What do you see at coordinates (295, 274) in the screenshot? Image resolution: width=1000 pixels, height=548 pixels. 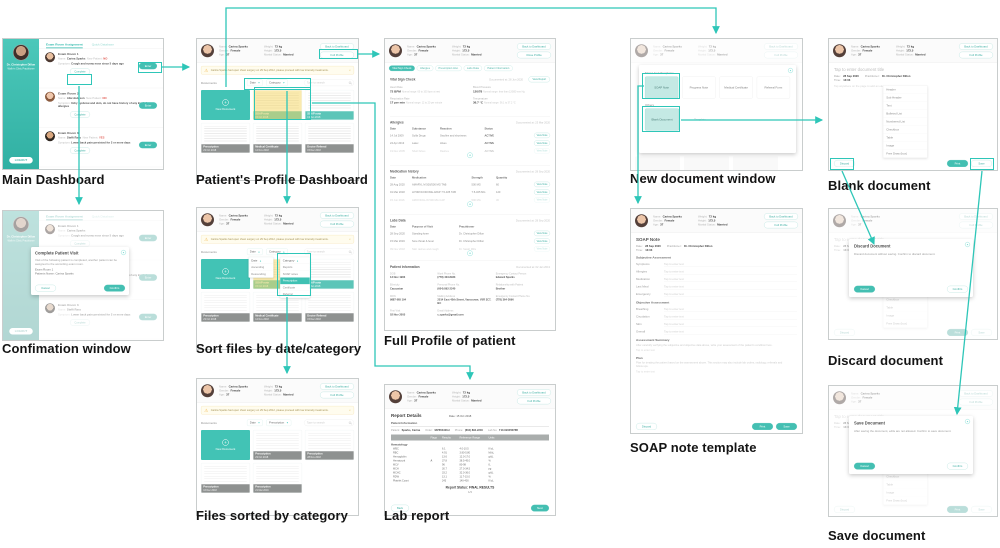 I see `category-menu-item: SOAP notes` at bounding box center [295, 274].